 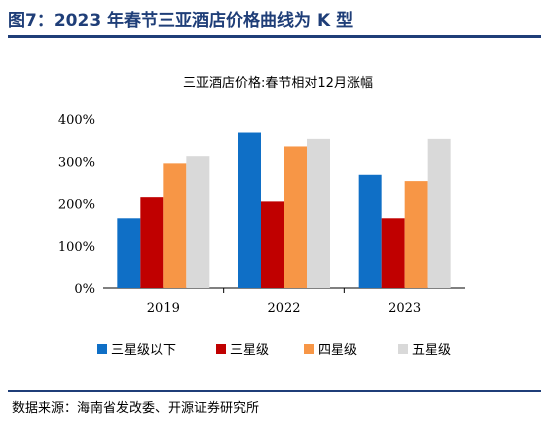 What do you see at coordinates (143, 350) in the screenshot?
I see `legend-label: 三星级以下` at bounding box center [143, 350].